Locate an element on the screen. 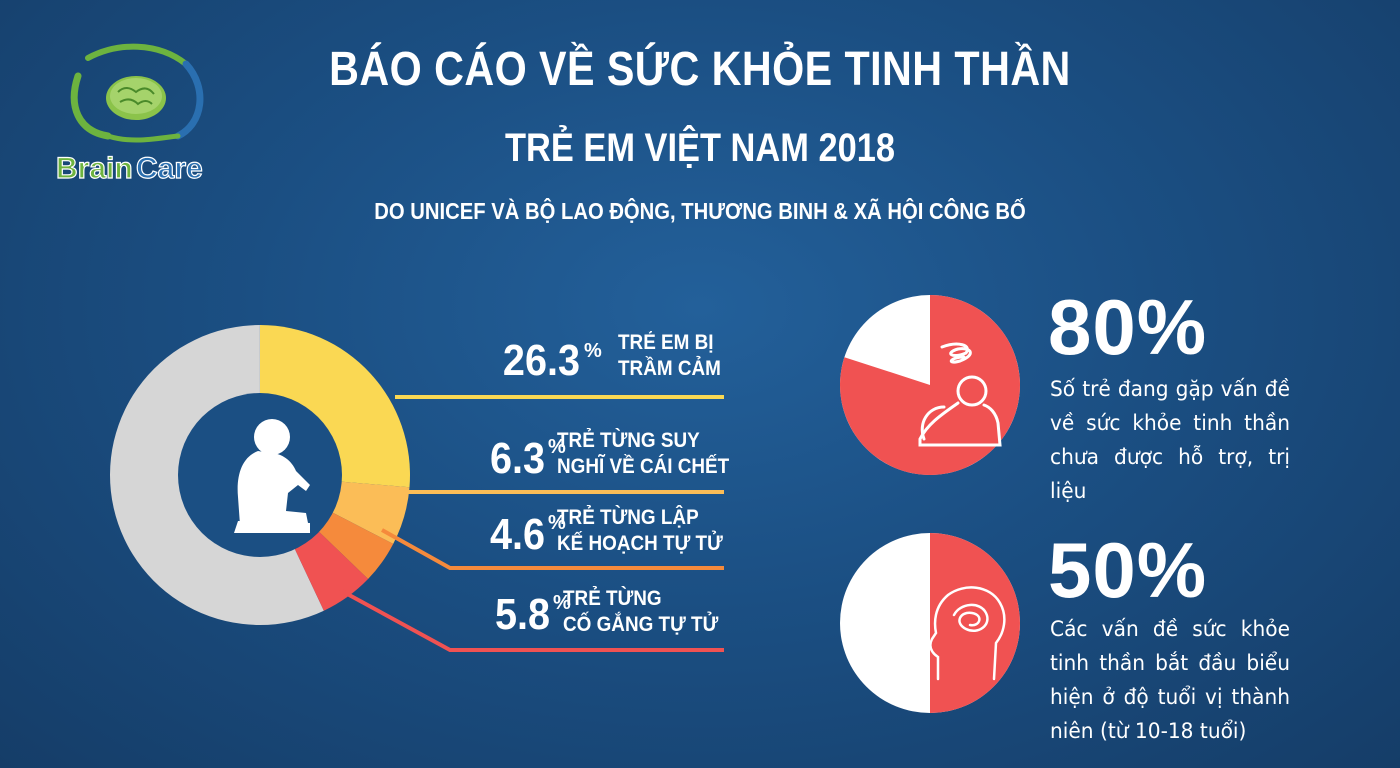 The height and width of the screenshot is (768, 1400). stat-unit-4: % is located at coordinates (562, 603).